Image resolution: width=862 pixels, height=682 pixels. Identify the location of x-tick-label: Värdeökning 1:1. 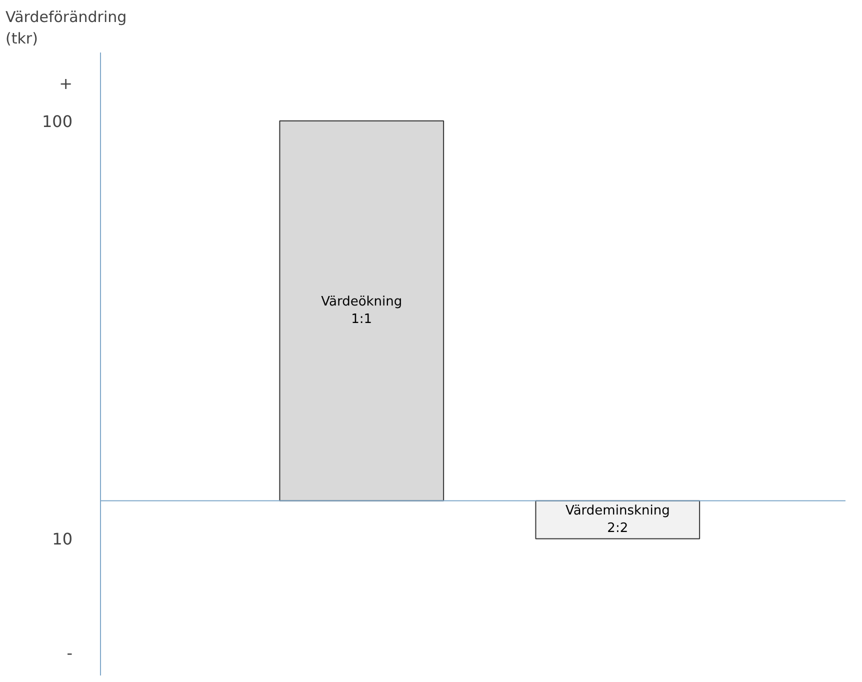
(361, 310).